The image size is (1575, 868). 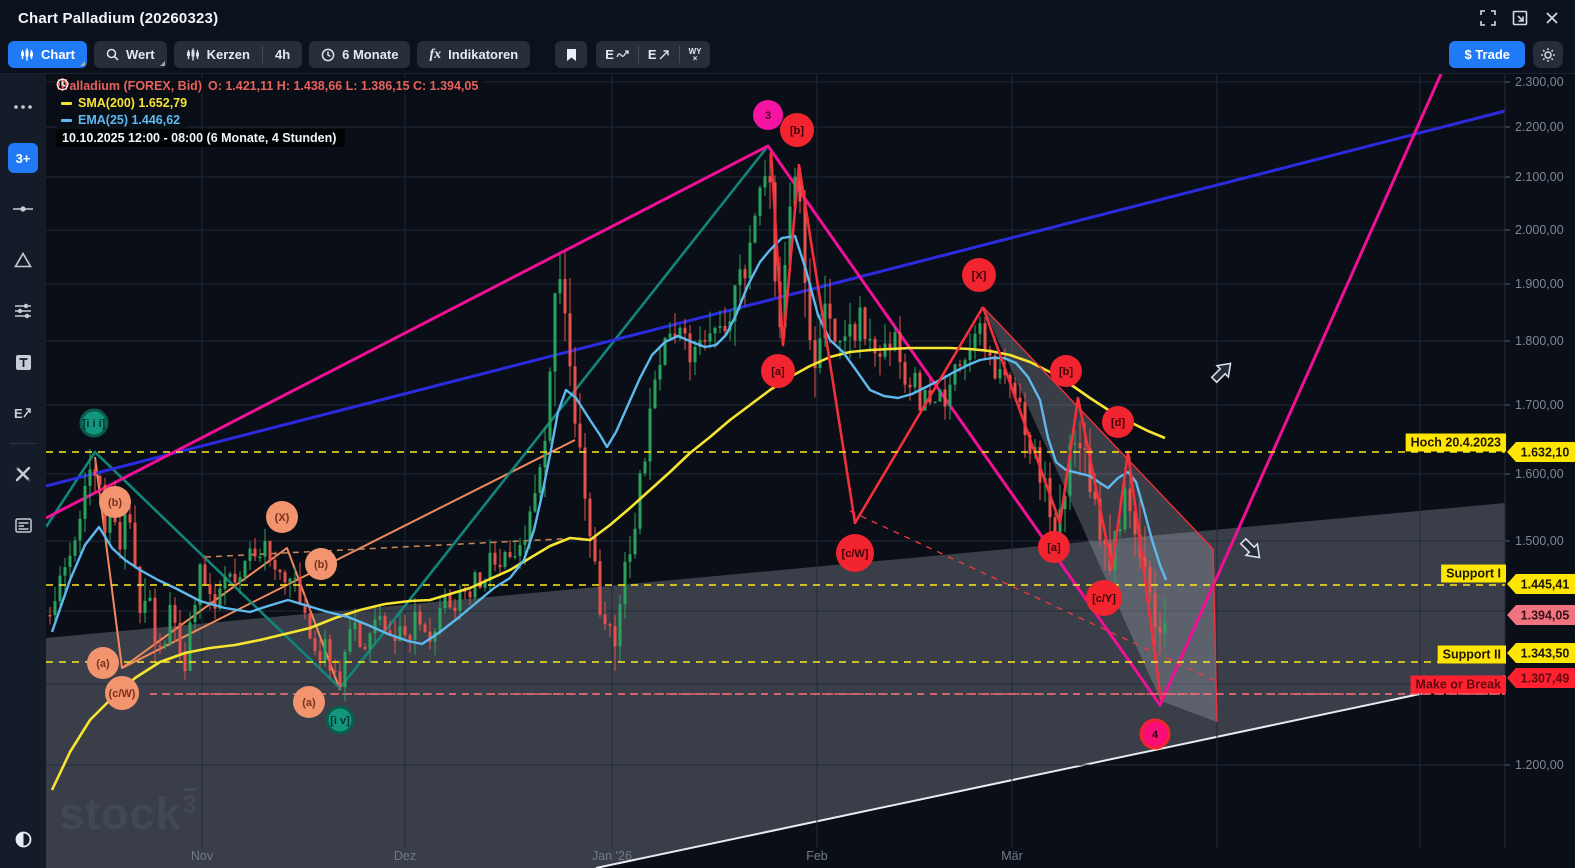 I want to click on trade-button: $ Trade, so click(x=1487, y=54).